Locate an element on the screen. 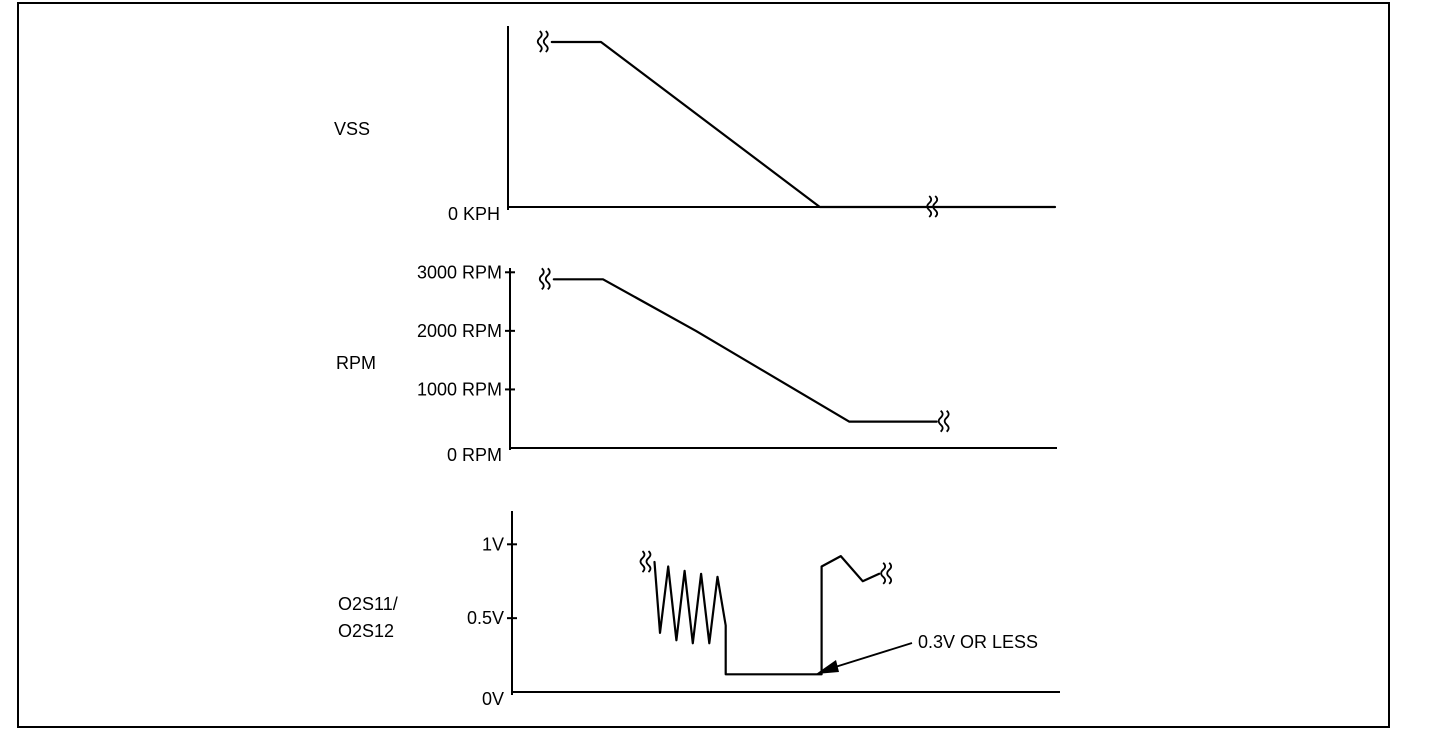 The width and height of the screenshot is (1440, 734). o2s-tick-label-0: 0V is located at coordinates (493, 699).